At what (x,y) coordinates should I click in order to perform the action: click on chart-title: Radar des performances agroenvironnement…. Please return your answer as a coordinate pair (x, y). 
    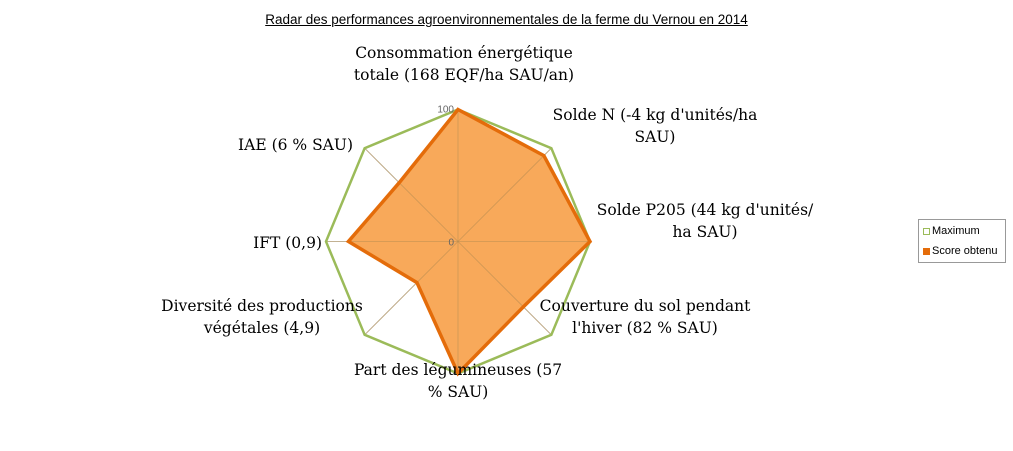
    Looking at the image, I should click on (506, 19).